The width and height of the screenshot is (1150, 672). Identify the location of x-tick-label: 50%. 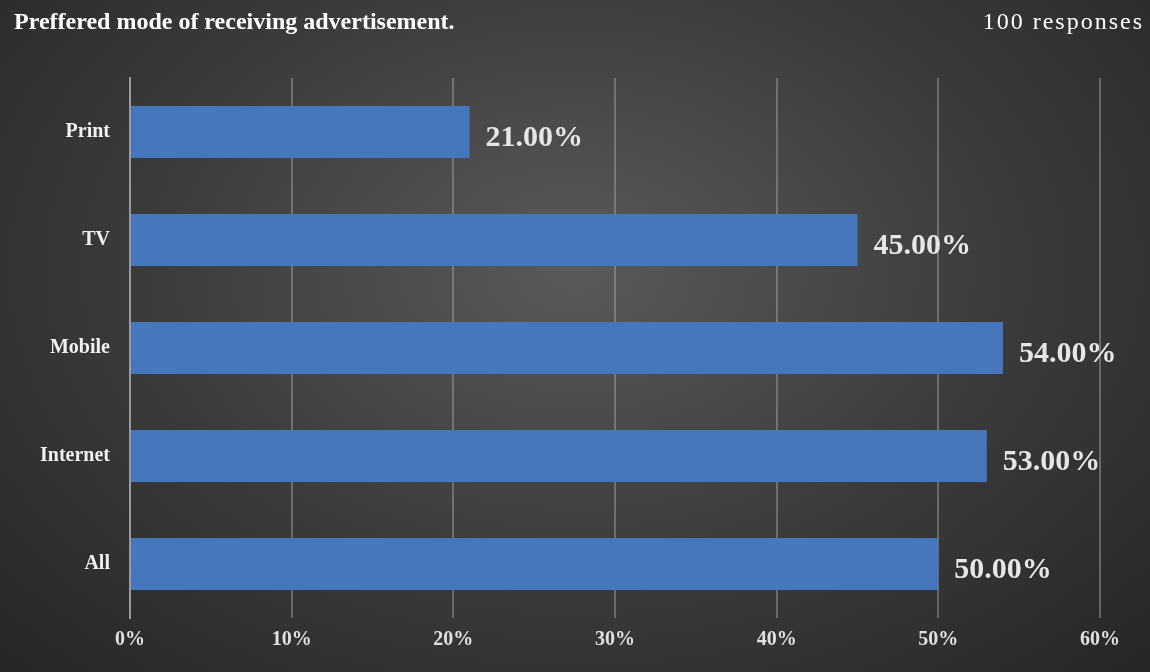
(938, 638).